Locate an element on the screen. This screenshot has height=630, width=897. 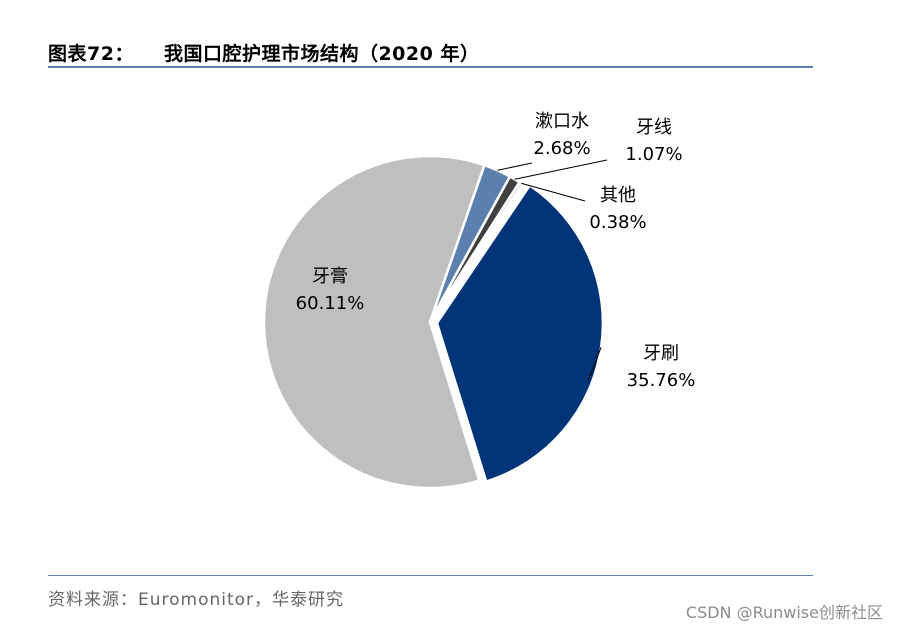
slice-value-toothbrush: 35.76% is located at coordinates (661, 380).